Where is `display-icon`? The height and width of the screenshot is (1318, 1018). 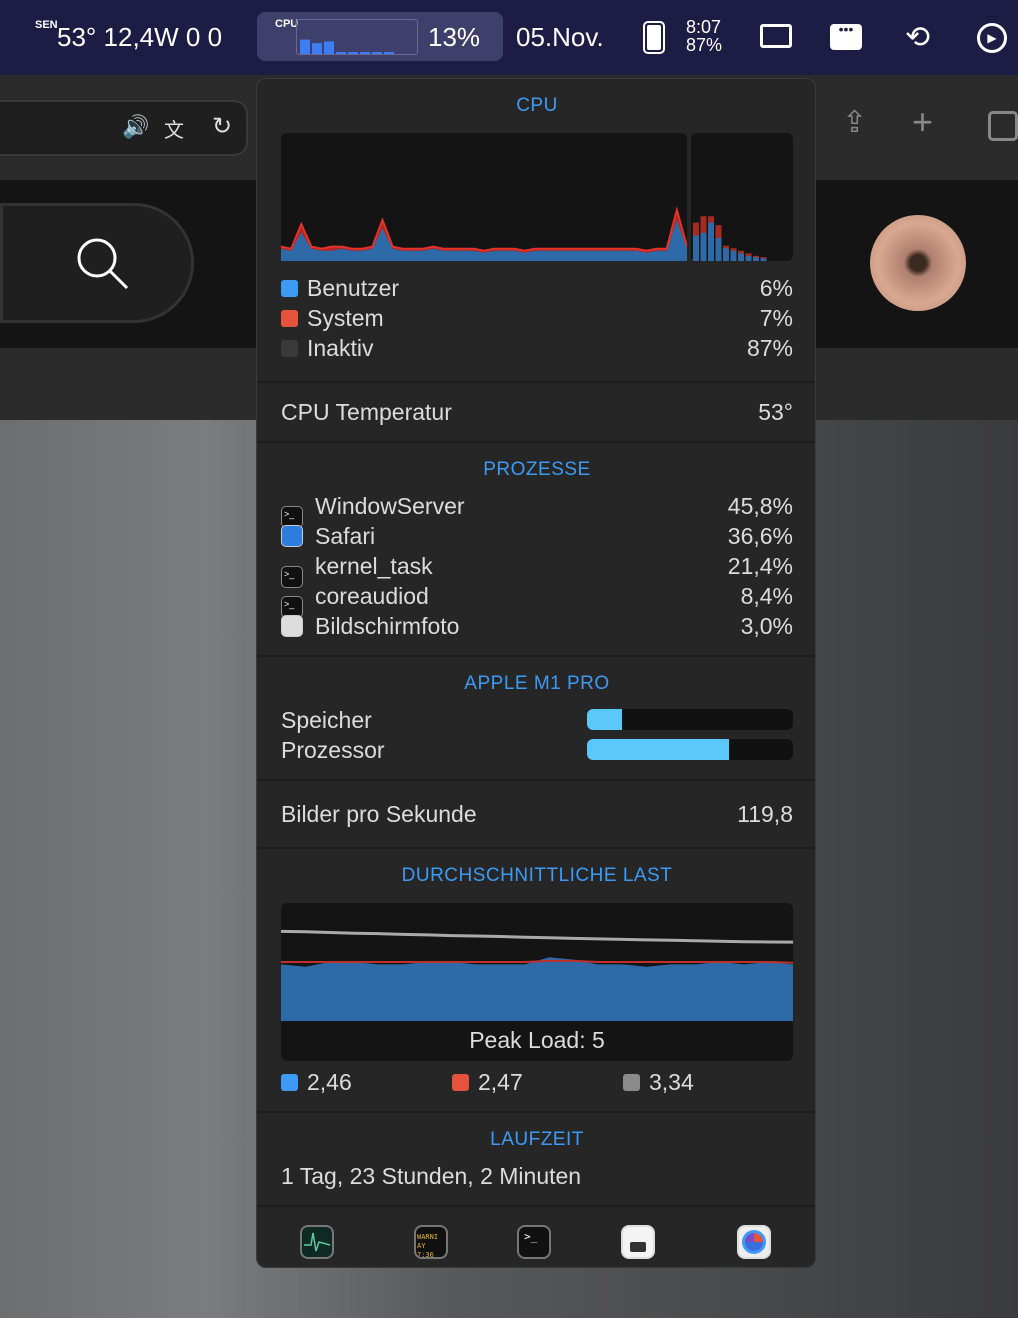
display-icon is located at coordinates (776, 36).